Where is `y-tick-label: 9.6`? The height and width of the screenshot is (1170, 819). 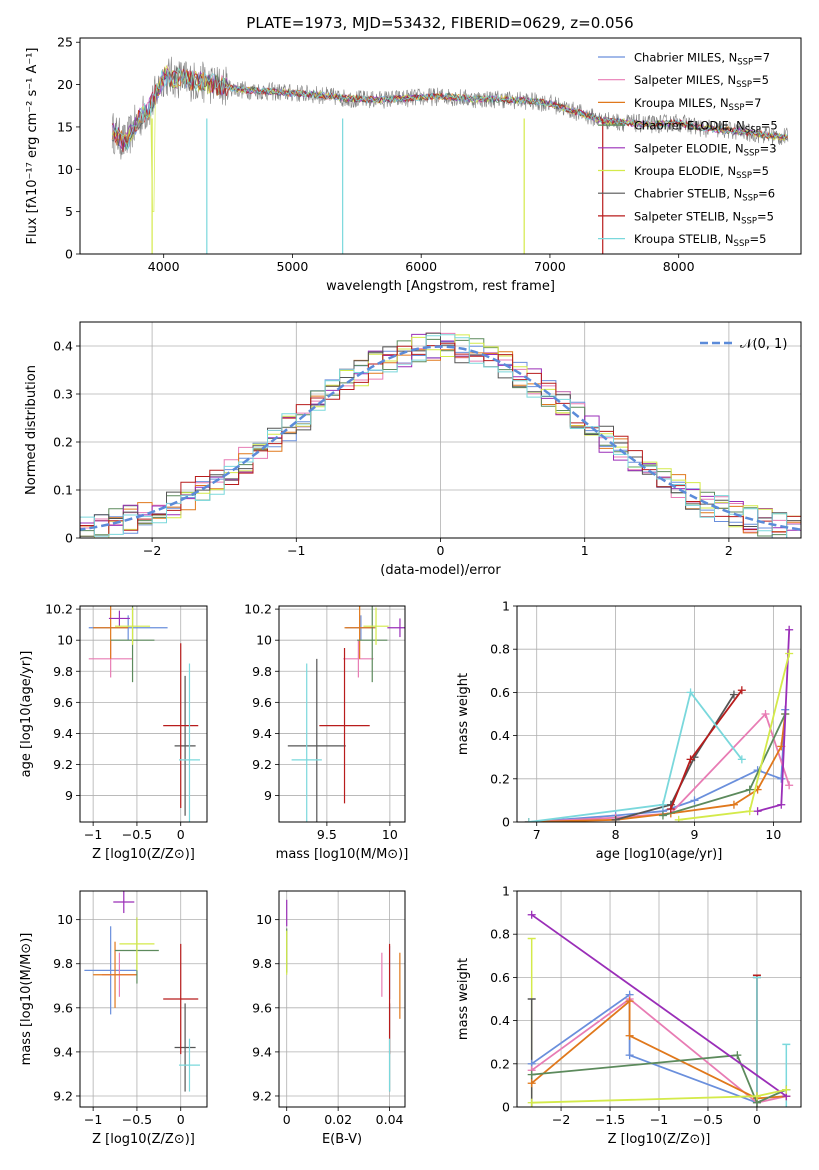 y-tick-label: 9.6 is located at coordinates (63, 1007).